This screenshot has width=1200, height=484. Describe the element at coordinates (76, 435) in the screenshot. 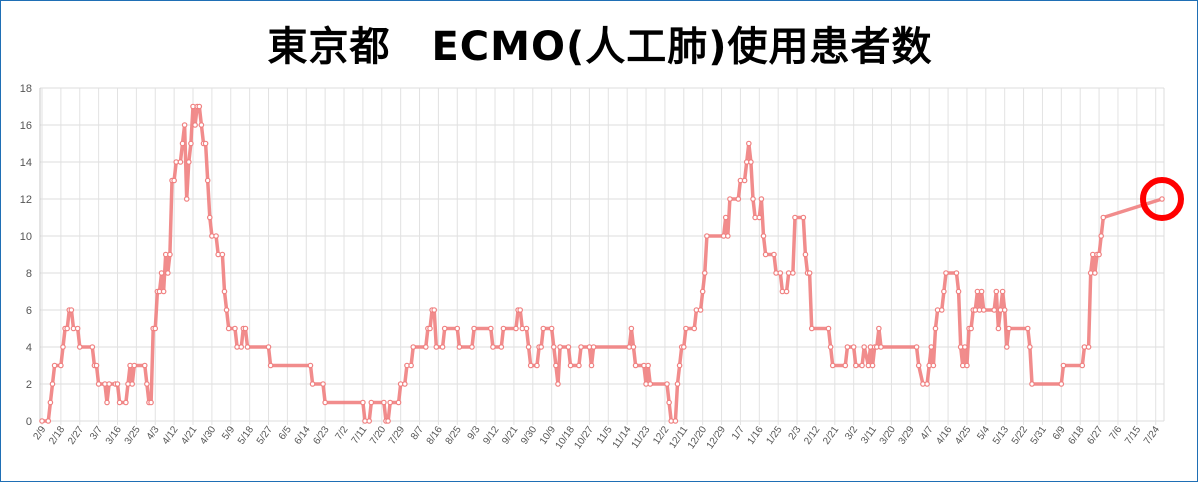

I see `x-tick-label: 2/27` at that location.